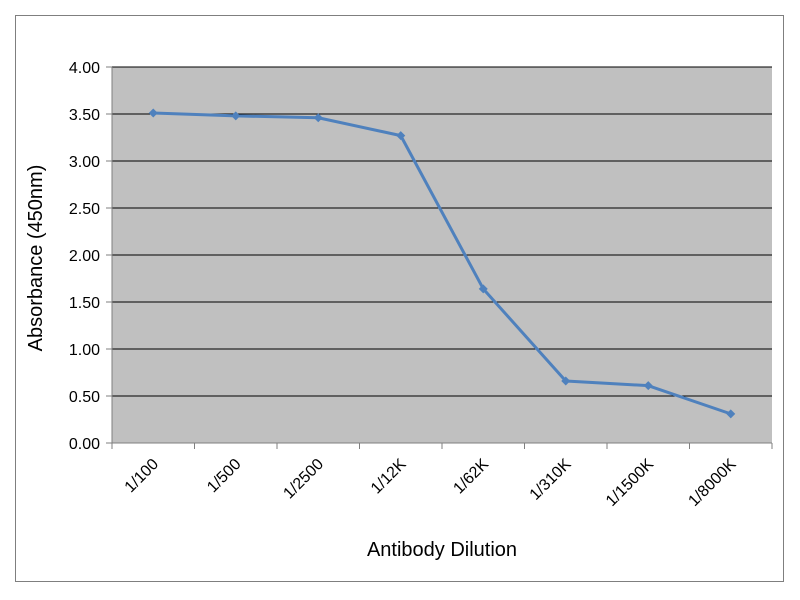  Describe the element at coordinates (84, 256) in the screenshot. I see `y-tick-label: 2.00` at that location.